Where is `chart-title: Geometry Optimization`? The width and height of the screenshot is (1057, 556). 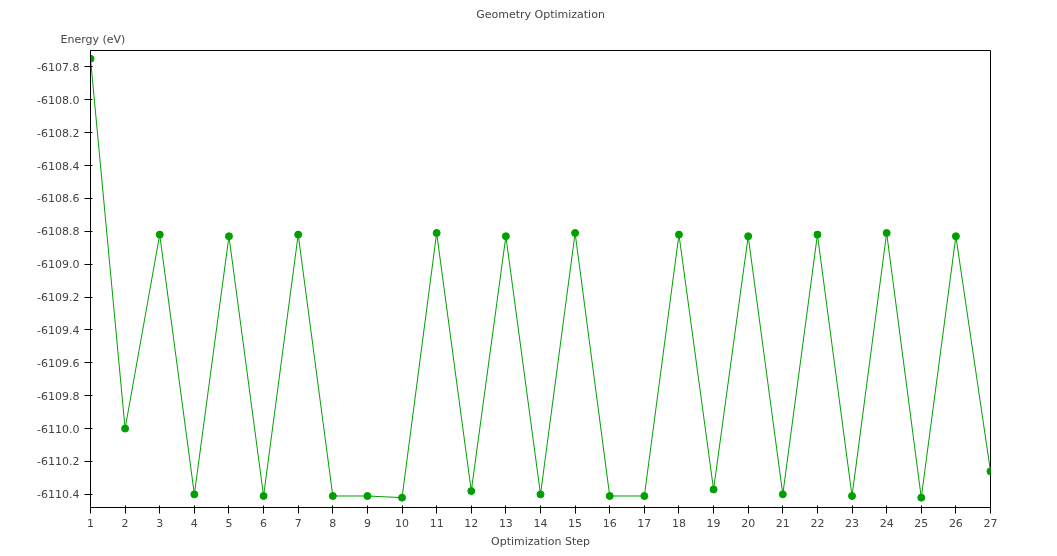 chart-title: Geometry Optimization is located at coordinates (540, 14).